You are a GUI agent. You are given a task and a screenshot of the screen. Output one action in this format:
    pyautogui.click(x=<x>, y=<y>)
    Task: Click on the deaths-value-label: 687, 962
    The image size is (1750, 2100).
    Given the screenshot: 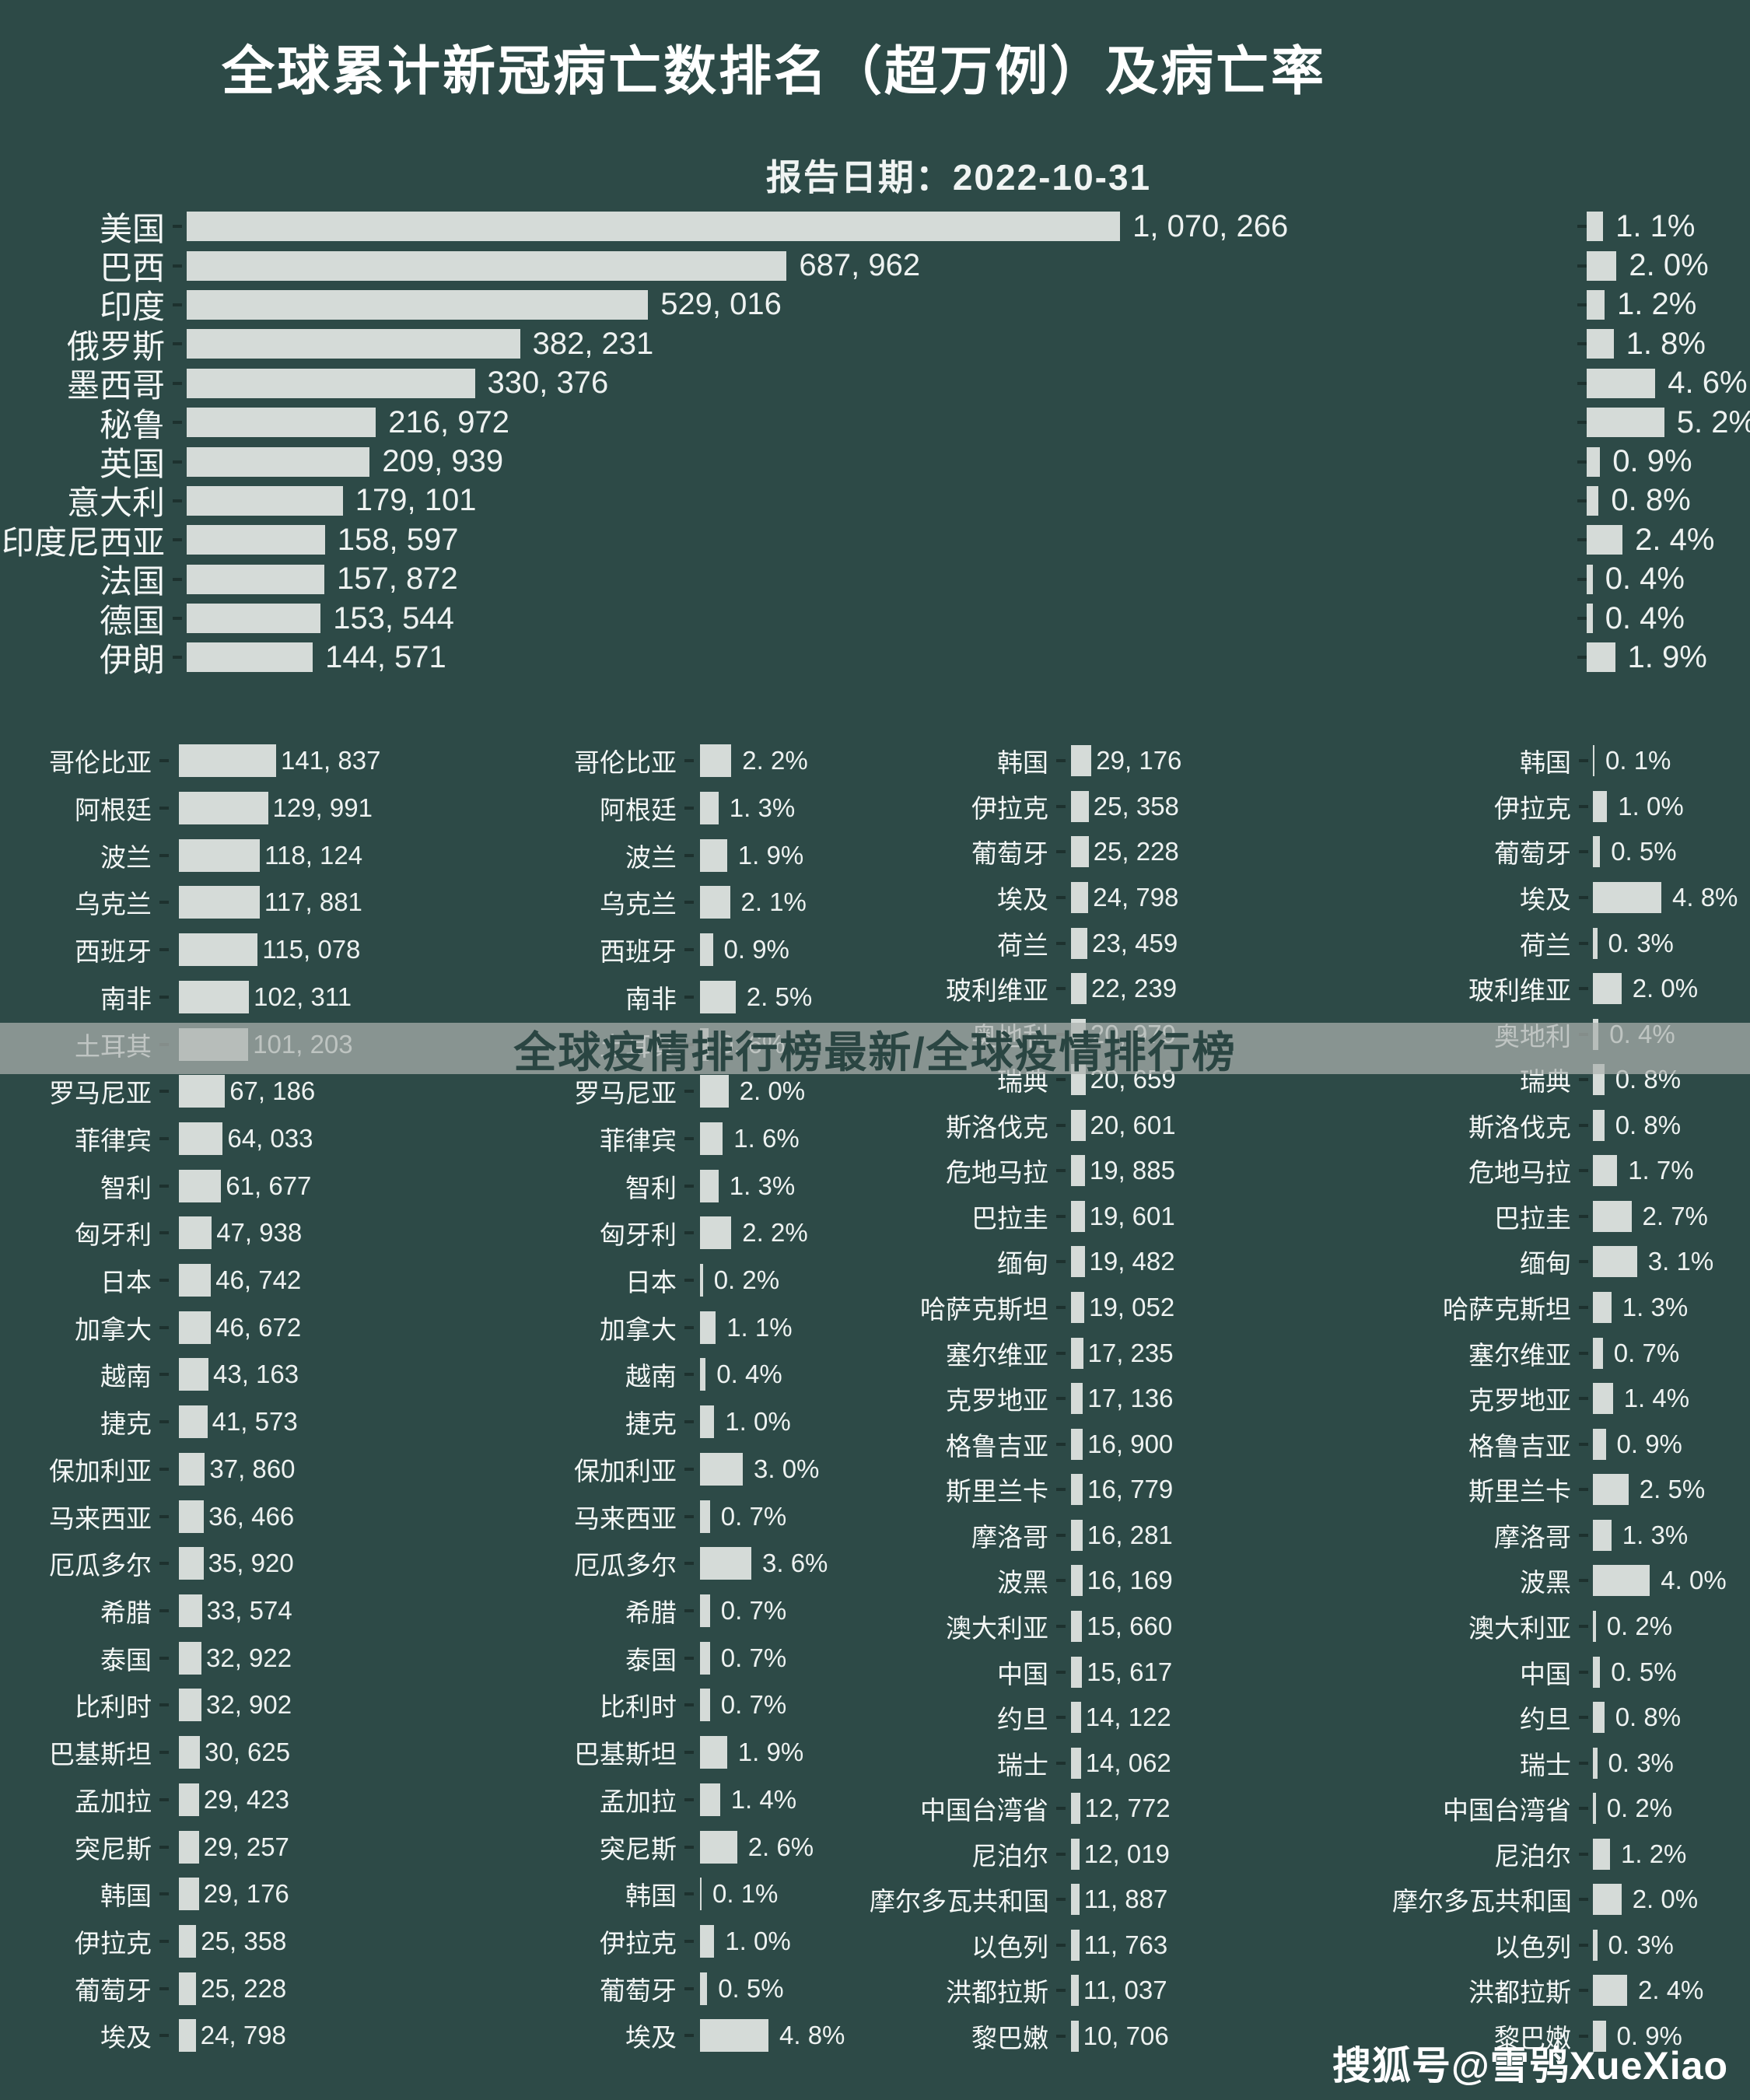 What is the action you would take?
    pyautogui.click(x=860, y=266)
    